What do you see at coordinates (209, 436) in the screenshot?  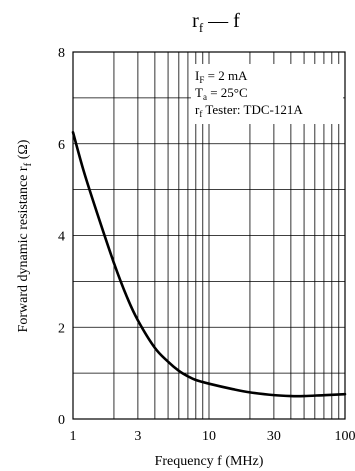 I see `x-tick-label: 10` at bounding box center [209, 436].